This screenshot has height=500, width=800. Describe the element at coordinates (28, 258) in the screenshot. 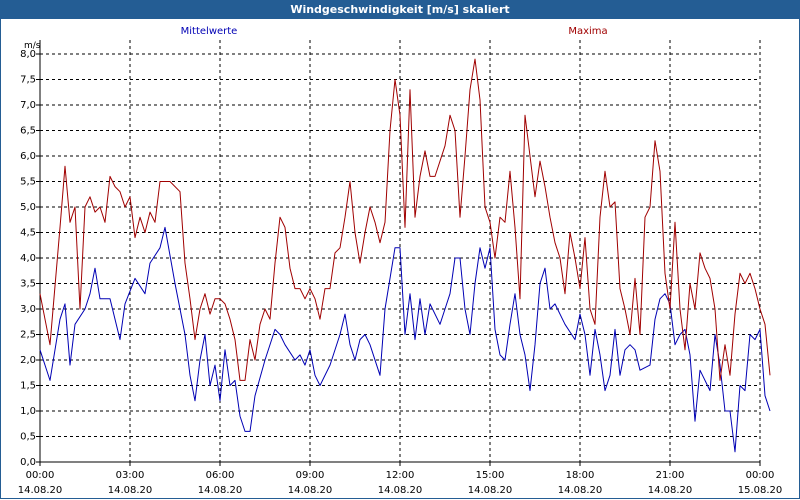

I see `y-tick-label: 4,0` at that location.